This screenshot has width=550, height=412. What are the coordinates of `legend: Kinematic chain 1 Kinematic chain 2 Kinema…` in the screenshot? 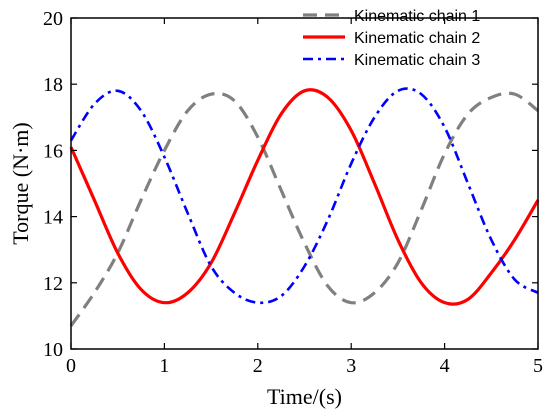 It's located at (391, 38).